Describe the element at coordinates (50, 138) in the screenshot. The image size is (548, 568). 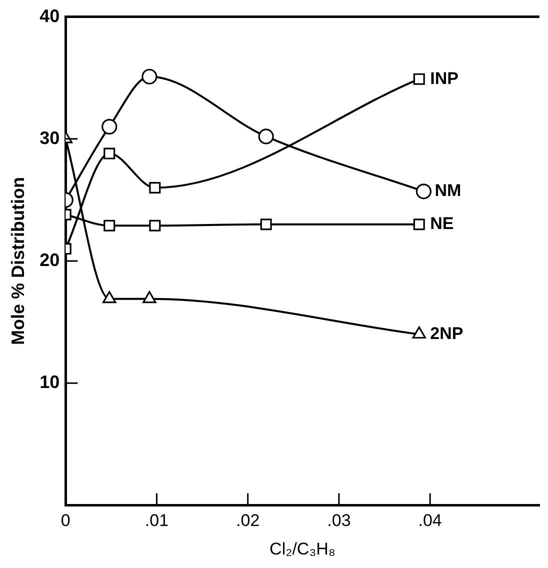
I see `y-tick-label: 30` at that location.